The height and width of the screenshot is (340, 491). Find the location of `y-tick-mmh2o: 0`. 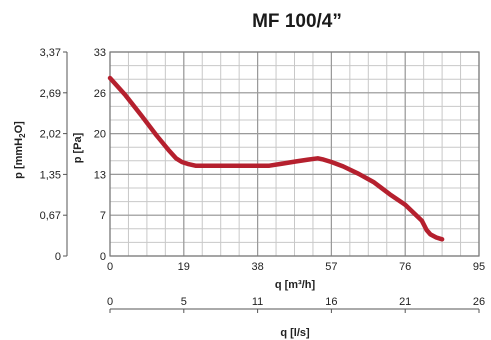

y-tick-mmh2o: 0 is located at coordinates (58, 257).